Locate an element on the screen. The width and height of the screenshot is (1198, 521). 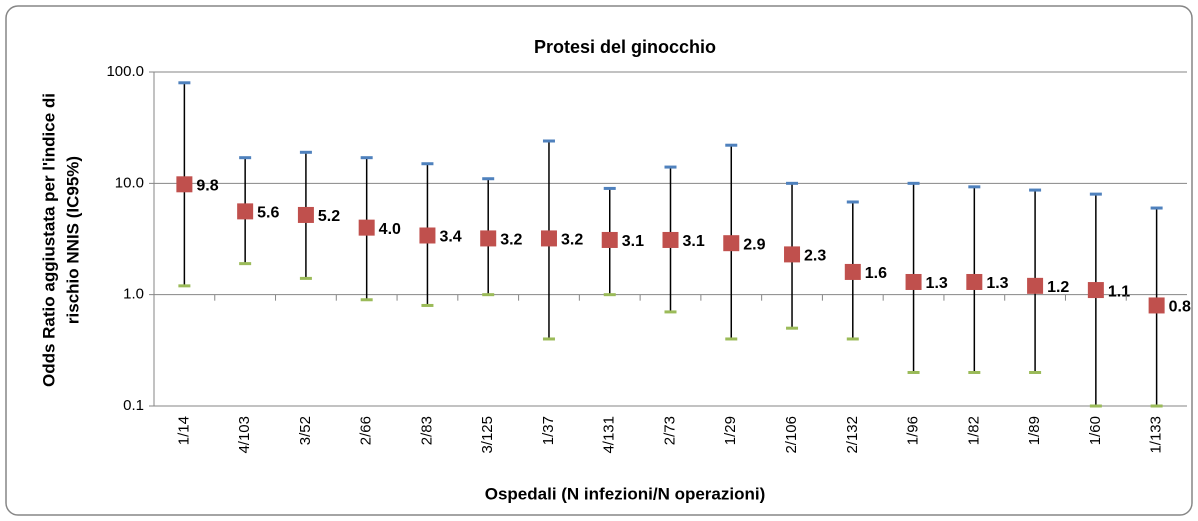
x-tick-label: 4/103 is located at coordinates (244, 435).